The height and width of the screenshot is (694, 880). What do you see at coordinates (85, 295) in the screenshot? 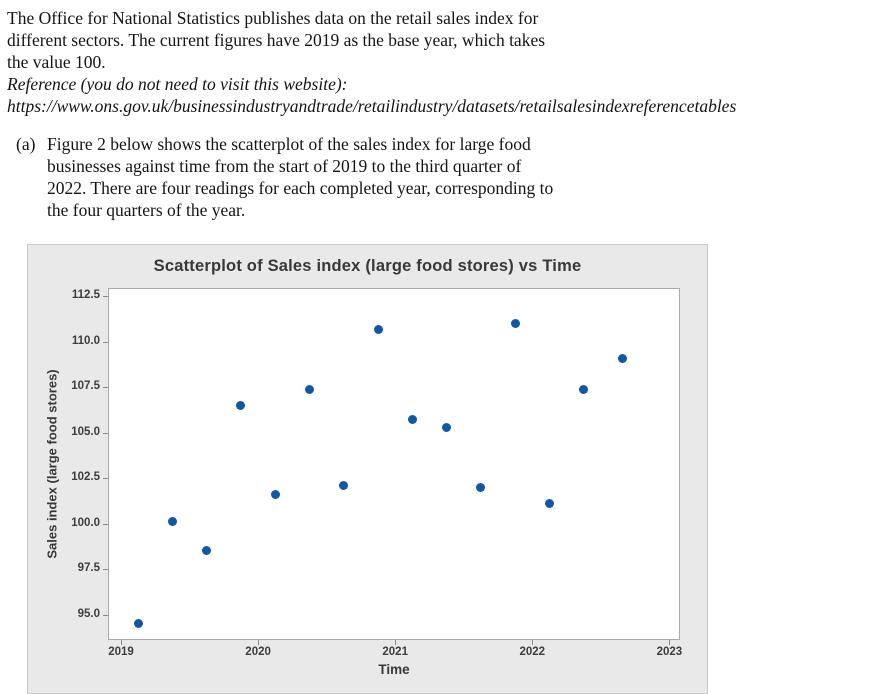
I see `y-tick-label: 112.5` at bounding box center [85, 295].